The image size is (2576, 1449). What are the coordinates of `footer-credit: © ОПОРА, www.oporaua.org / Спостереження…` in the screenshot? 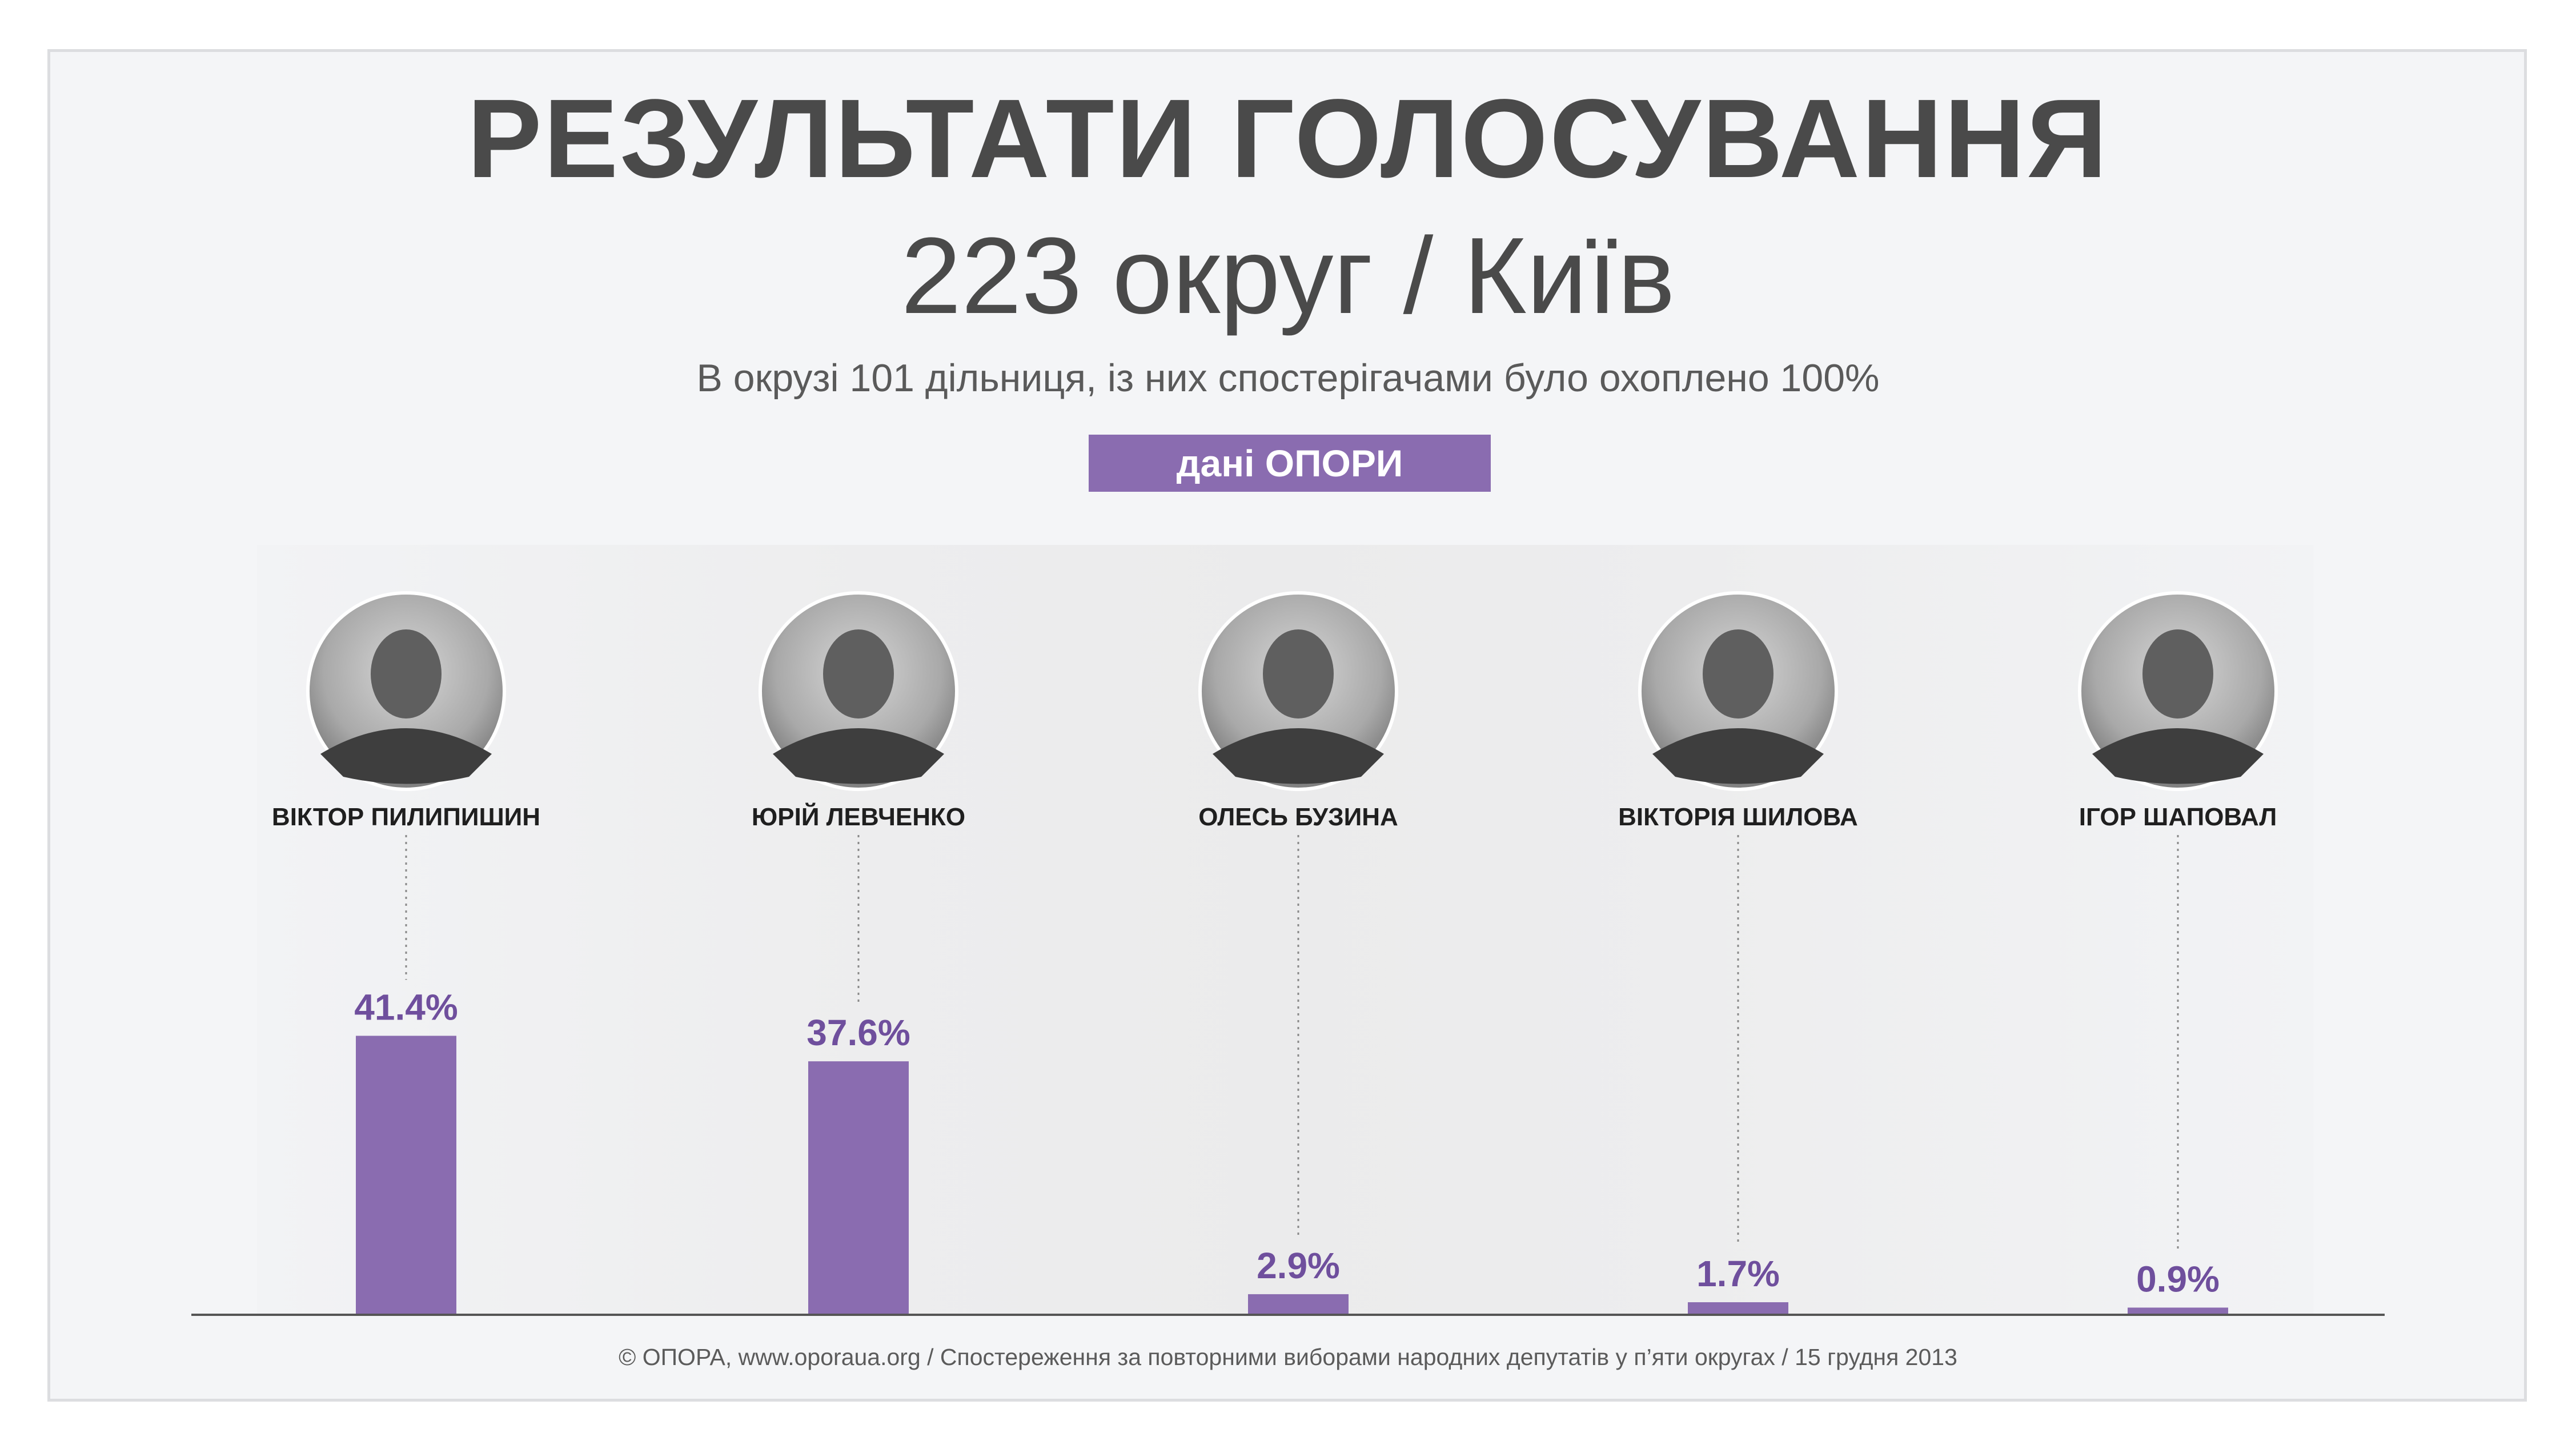 It's located at (1288, 1357).